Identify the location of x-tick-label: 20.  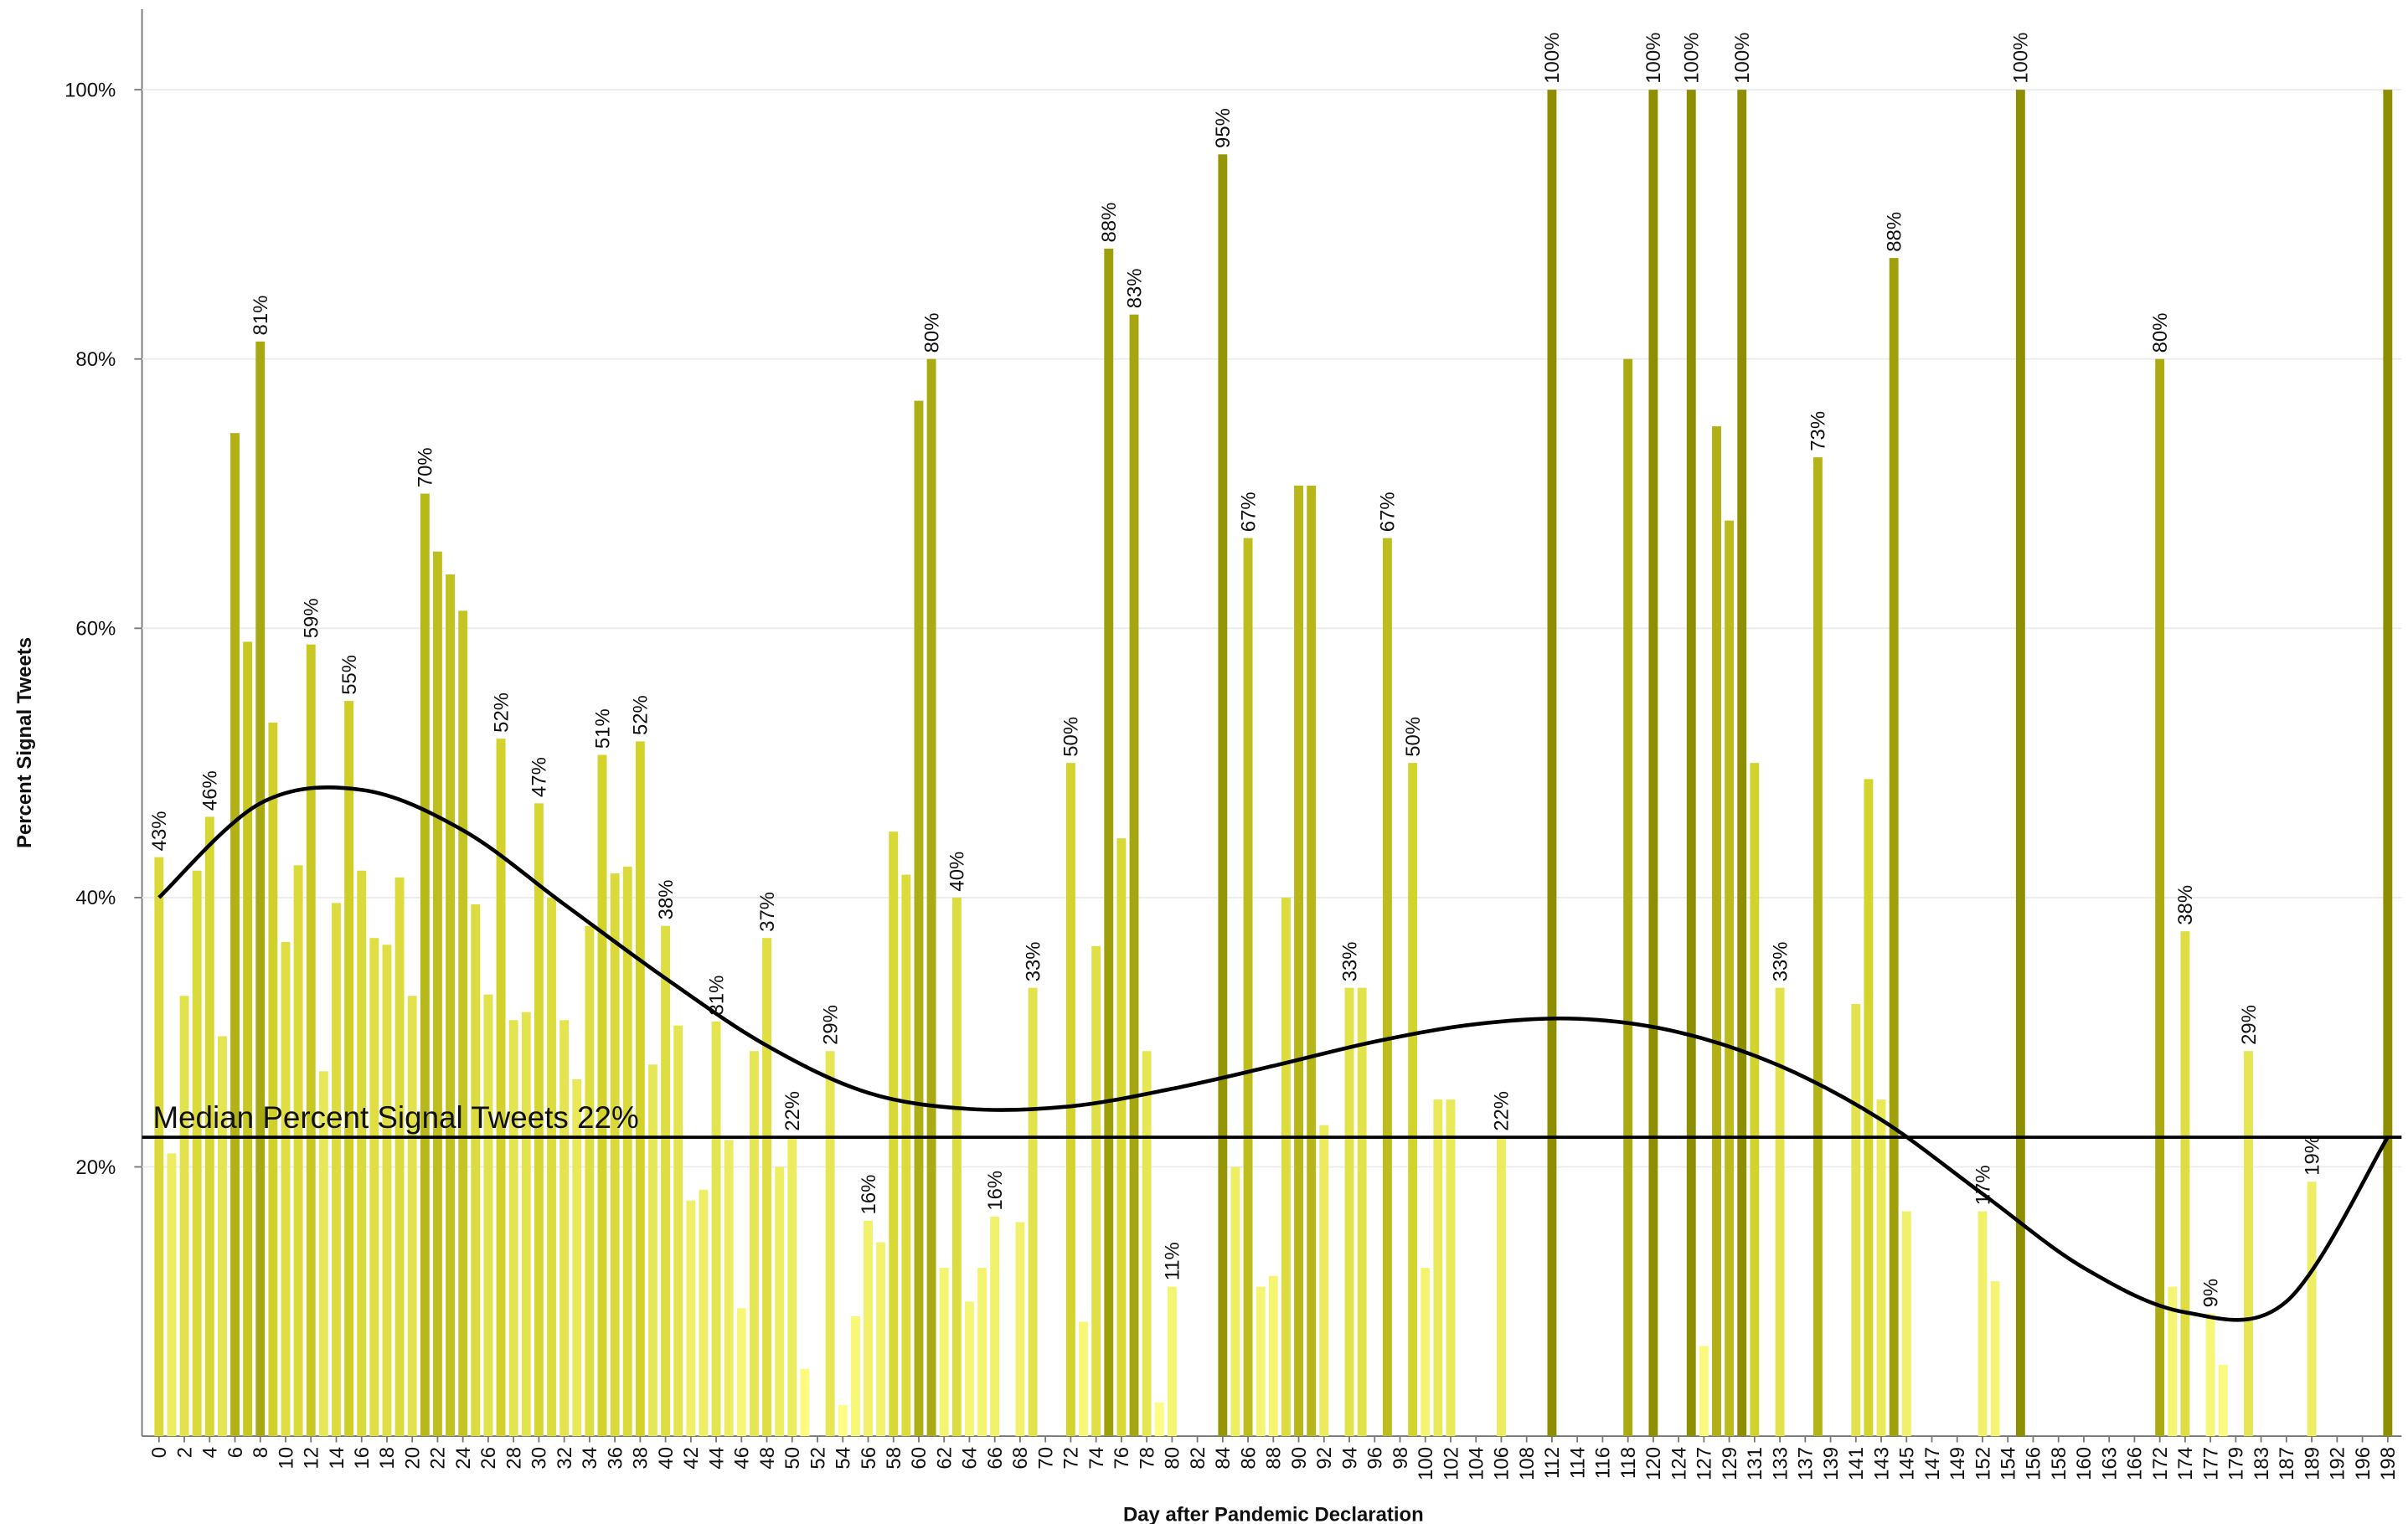
(412, 1458).